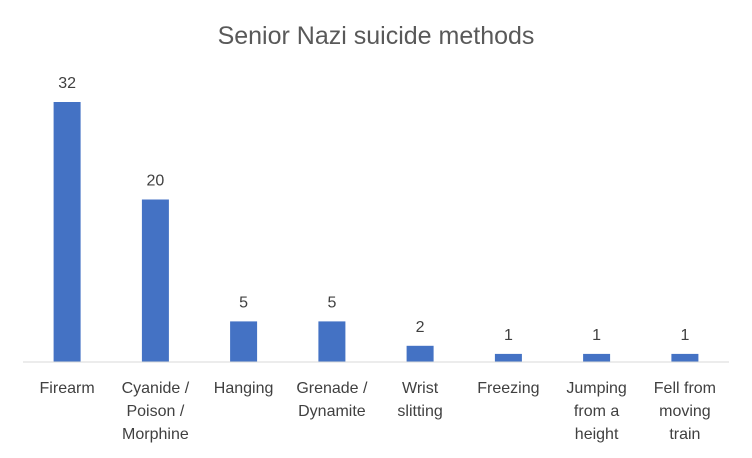 This screenshot has width=752, height=458. I want to click on data-label: 2, so click(420, 327).